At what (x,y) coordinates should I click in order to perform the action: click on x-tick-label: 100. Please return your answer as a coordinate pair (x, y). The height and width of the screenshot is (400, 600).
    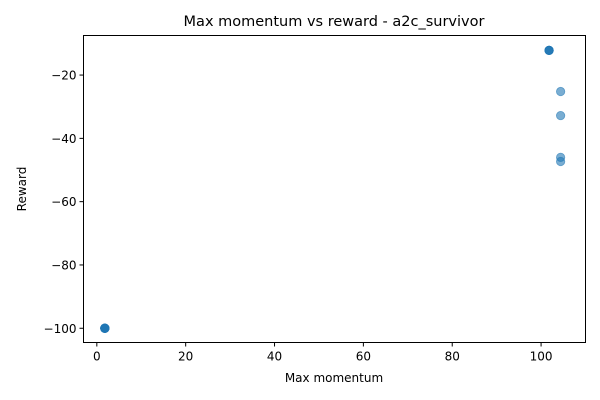
    Looking at the image, I should click on (541, 357).